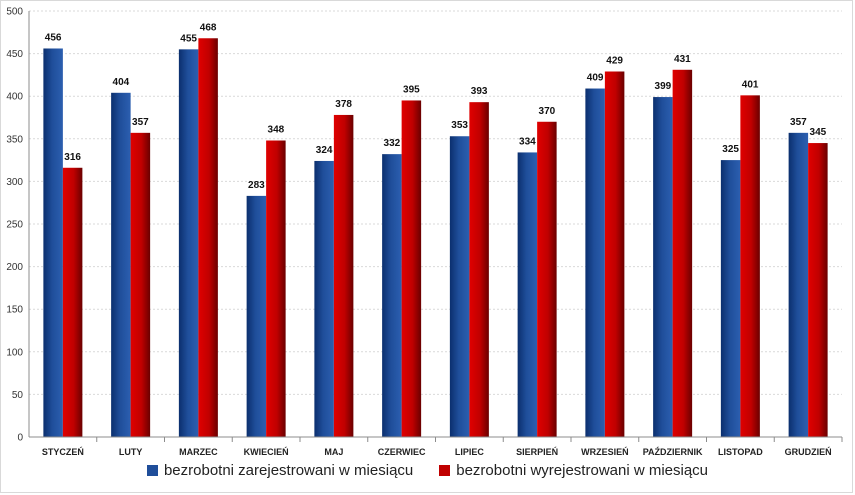 The width and height of the screenshot is (855, 495). What do you see at coordinates (445, 470) in the screenshot?
I see `legend-swatch-deregistered` at bounding box center [445, 470].